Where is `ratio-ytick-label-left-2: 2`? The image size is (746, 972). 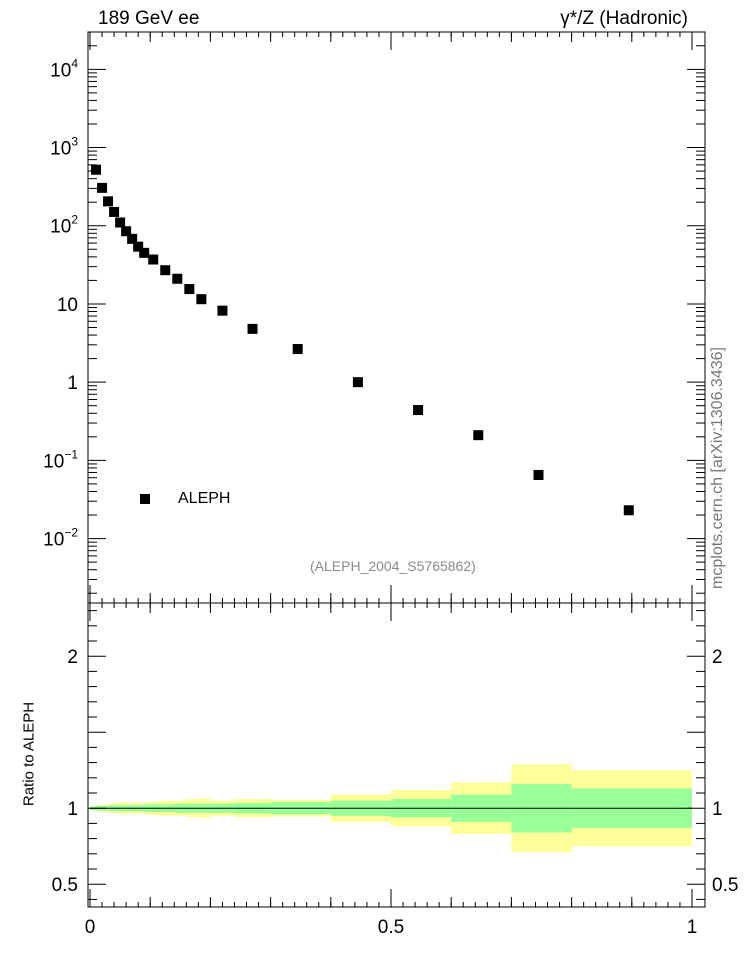 ratio-ytick-label-left-2: 2 is located at coordinates (72, 657).